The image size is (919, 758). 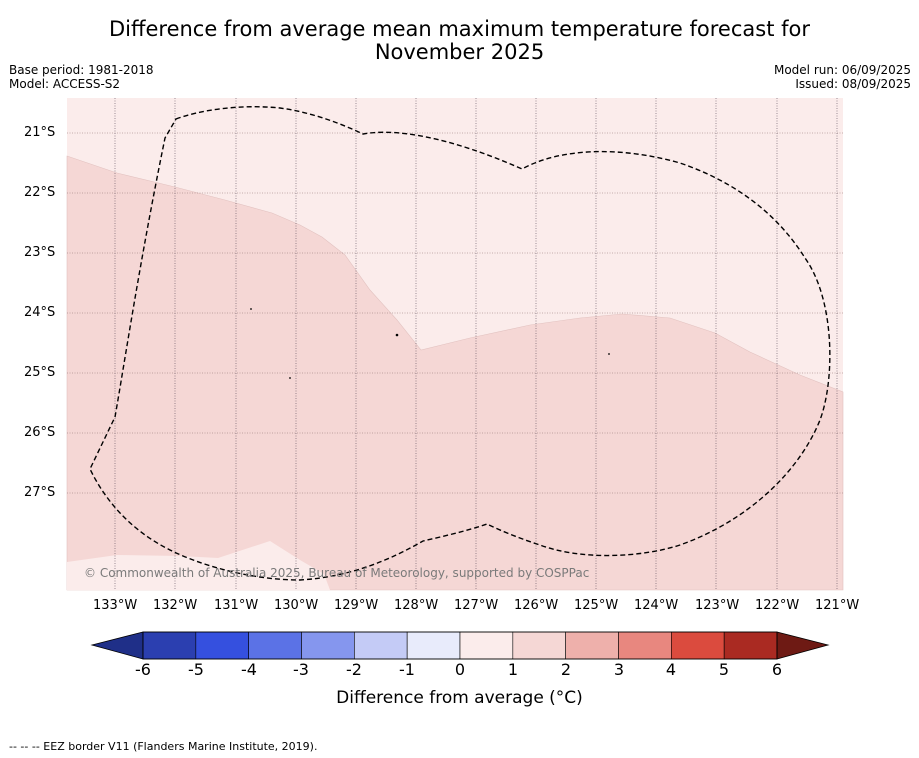 What do you see at coordinates (513, 669) in the screenshot?
I see `colorbar-tick-label: 1` at bounding box center [513, 669].